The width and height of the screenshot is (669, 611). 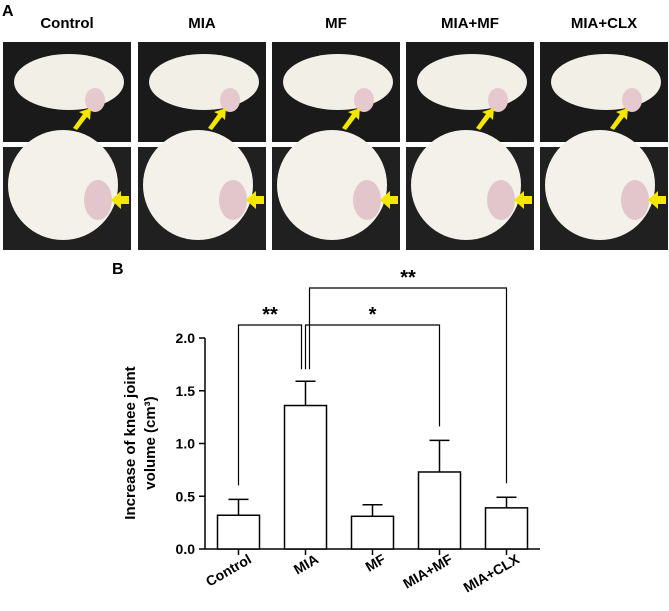 I want to click on x-tick-label: MIA+CLX, so click(x=491, y=572).